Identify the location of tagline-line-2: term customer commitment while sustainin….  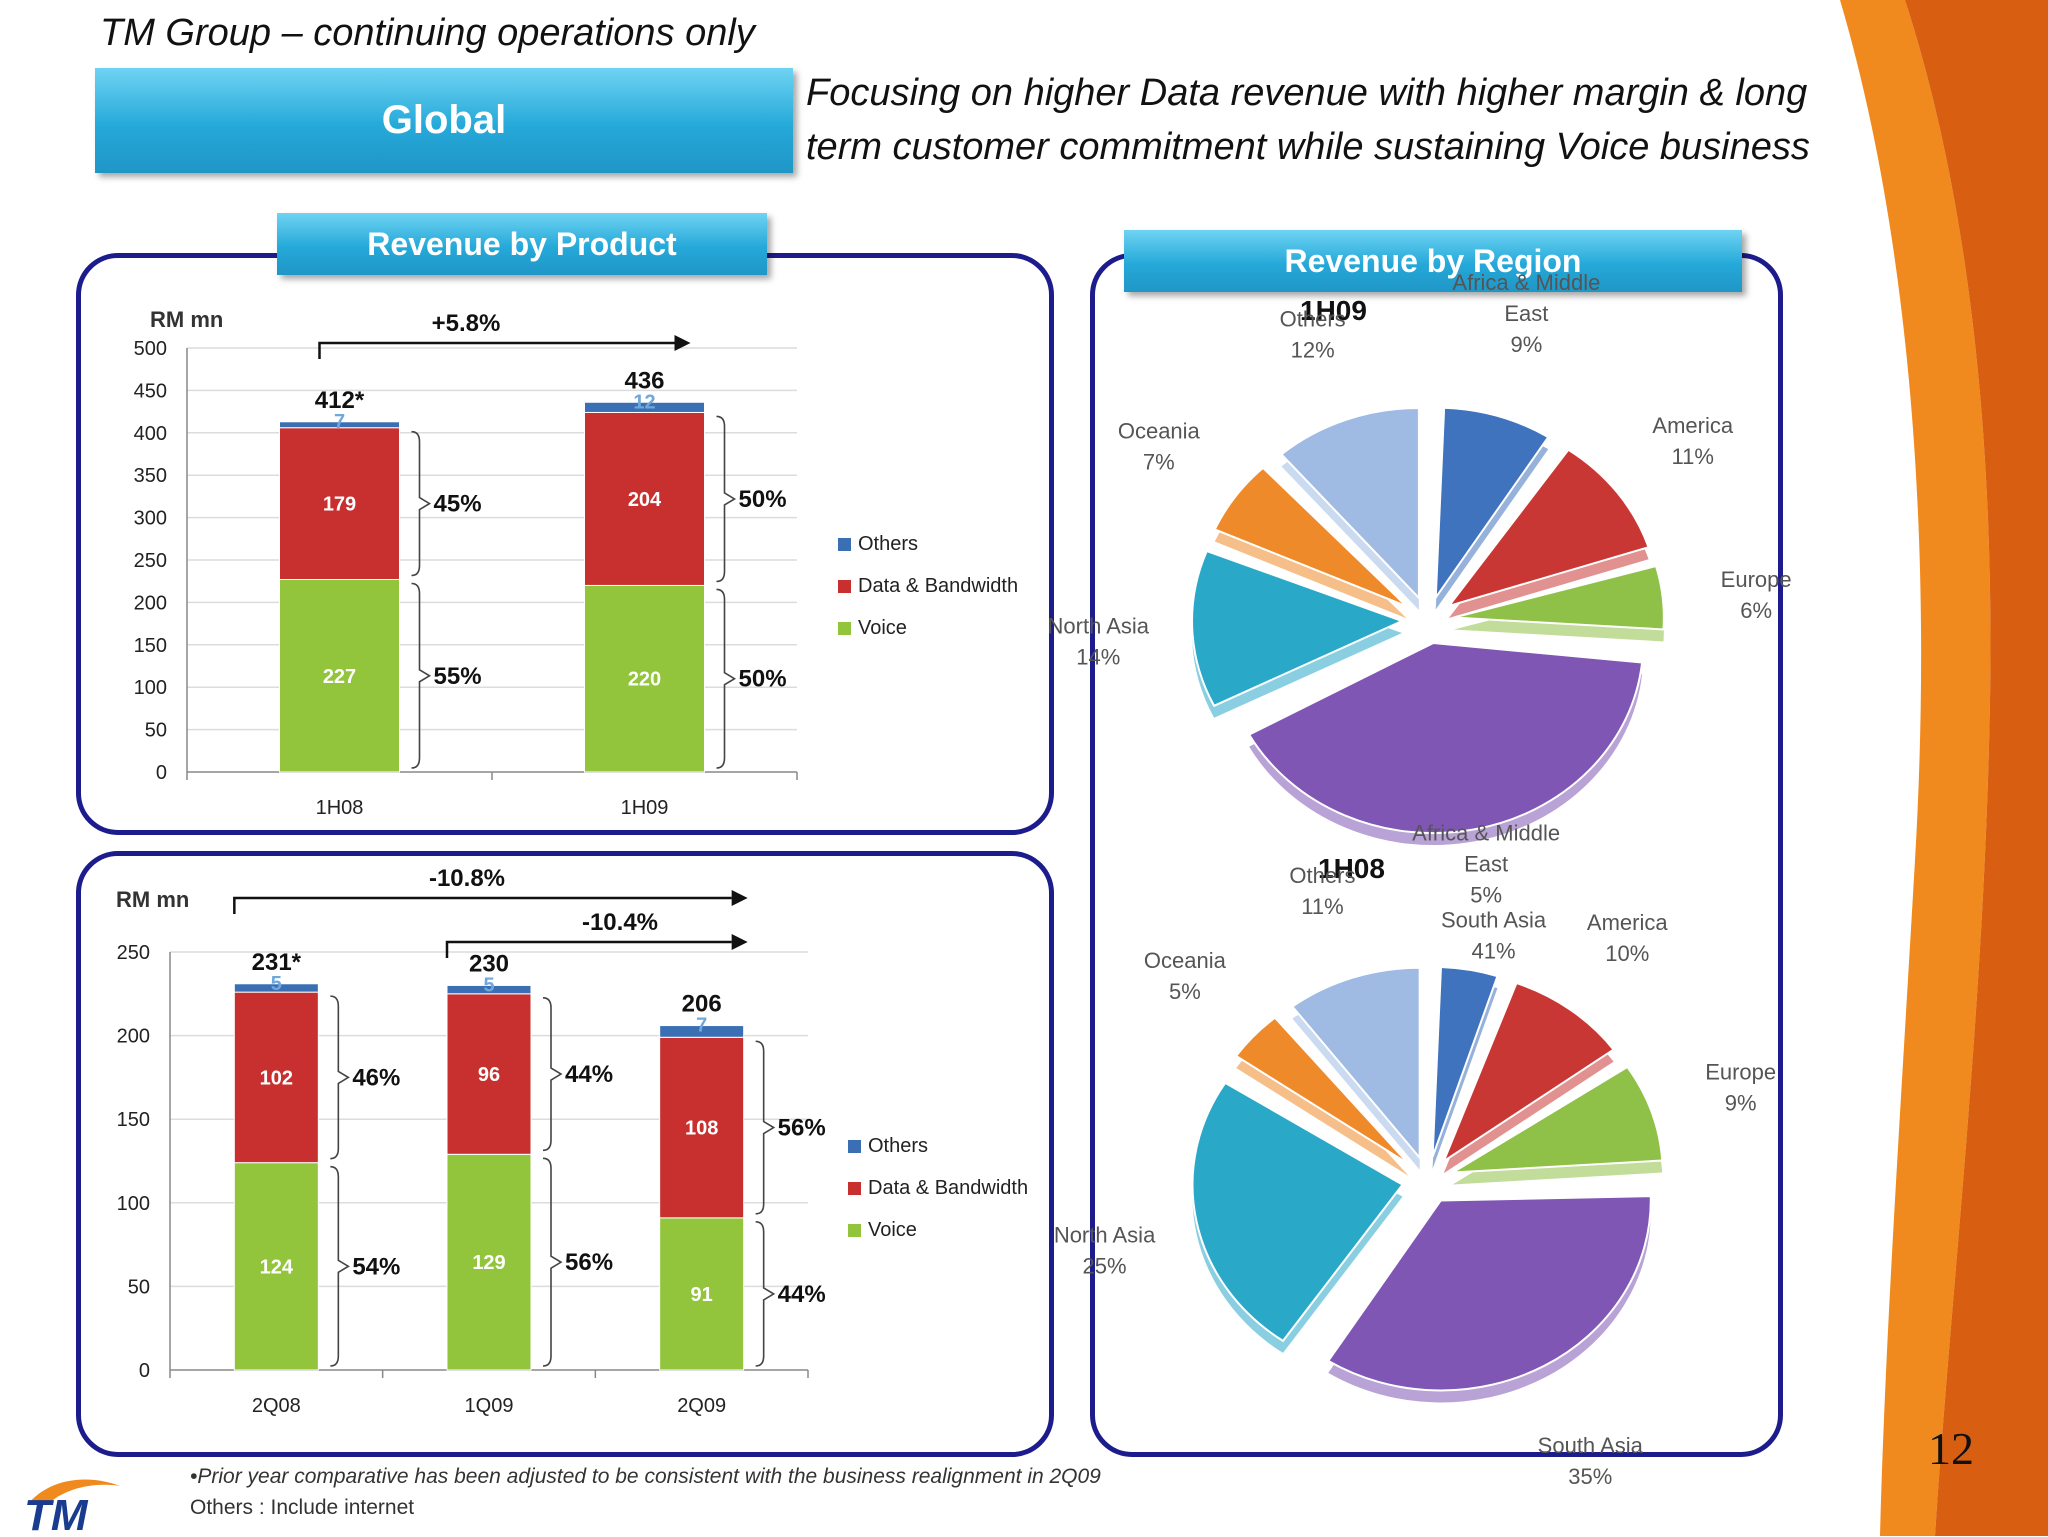
(1308, 147).